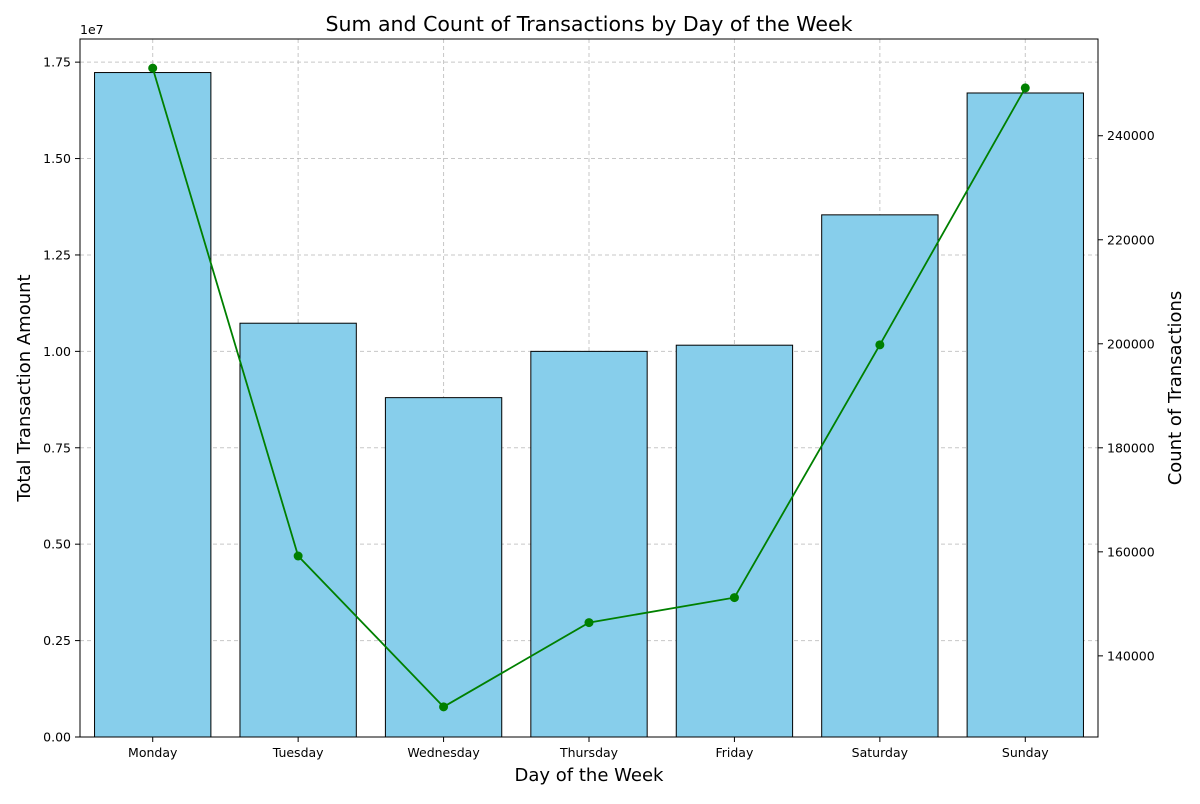 This screenshot has height=804, width=1200. What do you see at coordinates (57, 158) in the screenshot?
I see `y-tick-label: 1.50` at bounding box center [57, 158].